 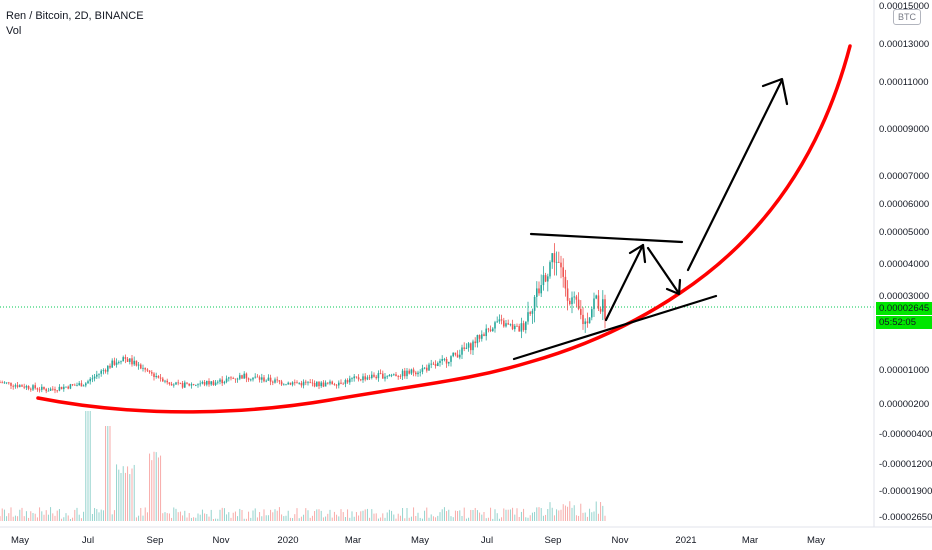 I want to click on arrow-down, so click(x=663, y=270).